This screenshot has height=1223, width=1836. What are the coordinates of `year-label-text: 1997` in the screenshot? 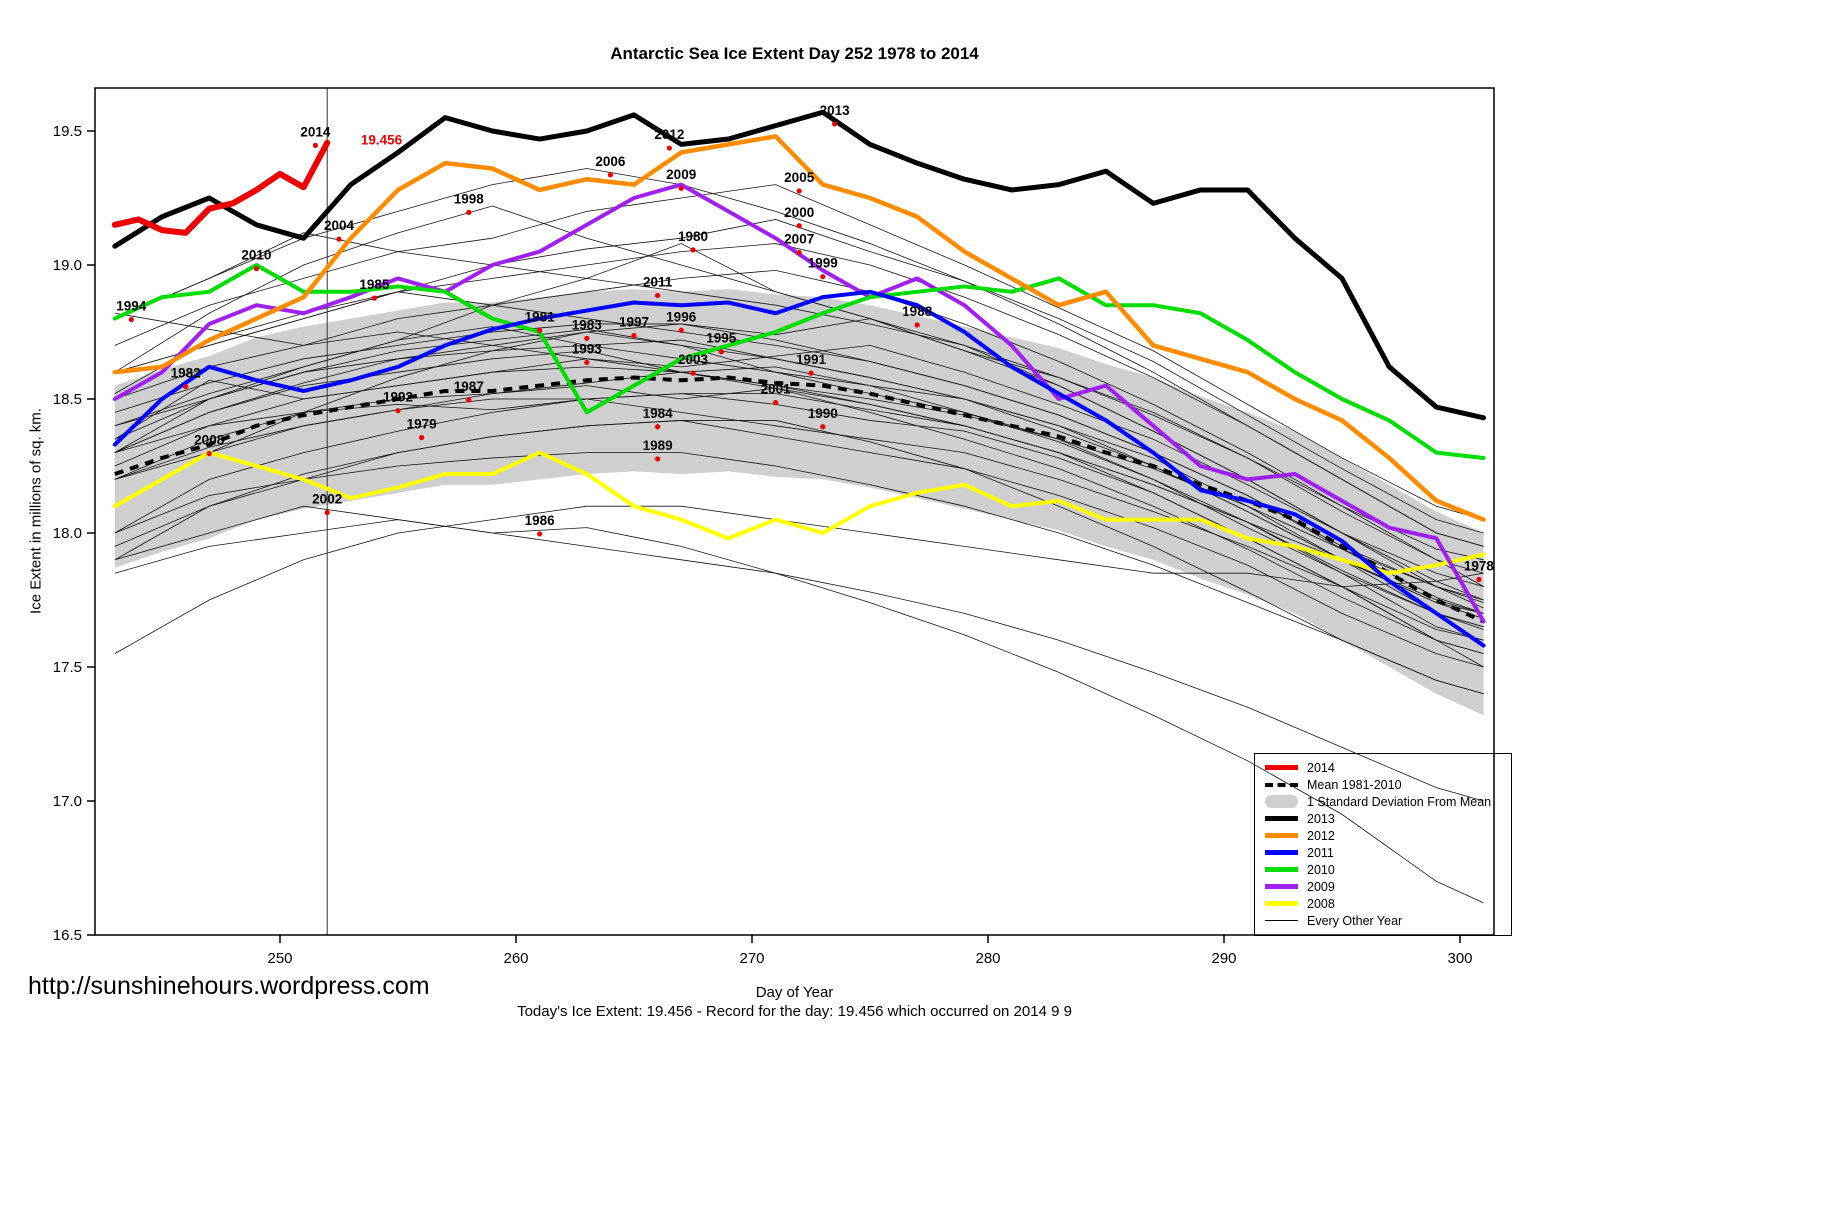 It's located at (634, 322).